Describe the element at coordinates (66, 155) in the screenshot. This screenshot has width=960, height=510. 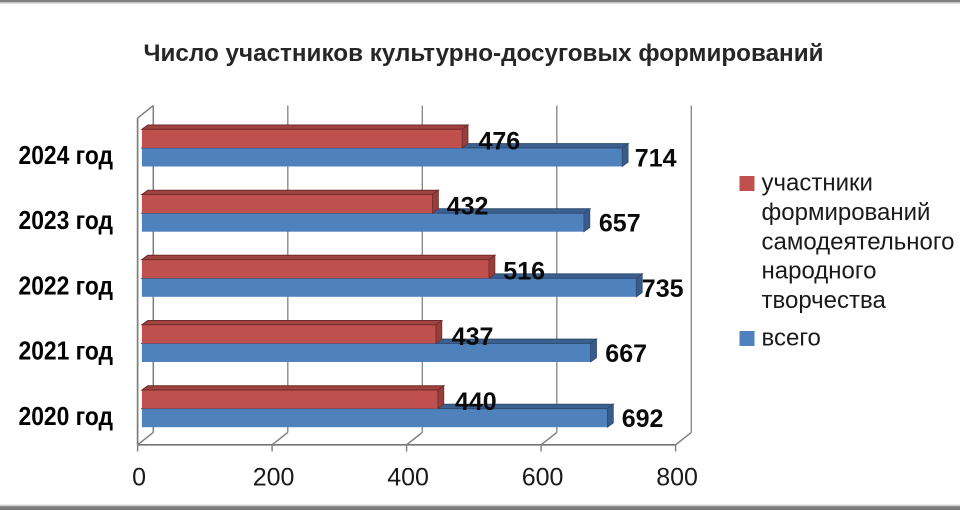
I see `svg-text: 2024 год` at that location.